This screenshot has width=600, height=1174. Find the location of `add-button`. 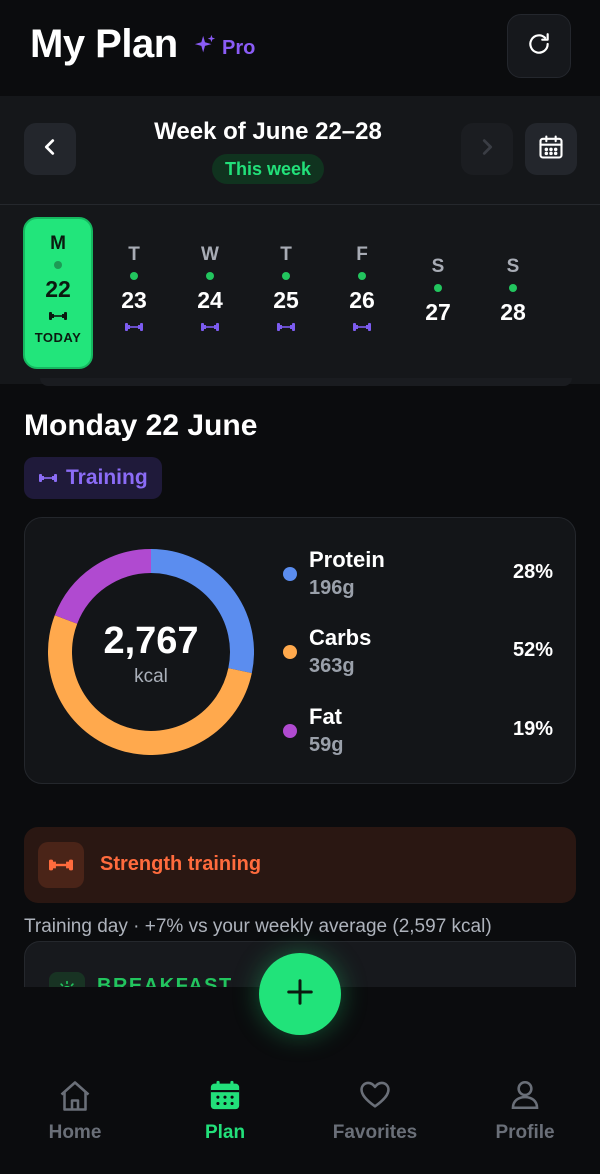

add-button is located at coordinates (300, 994).